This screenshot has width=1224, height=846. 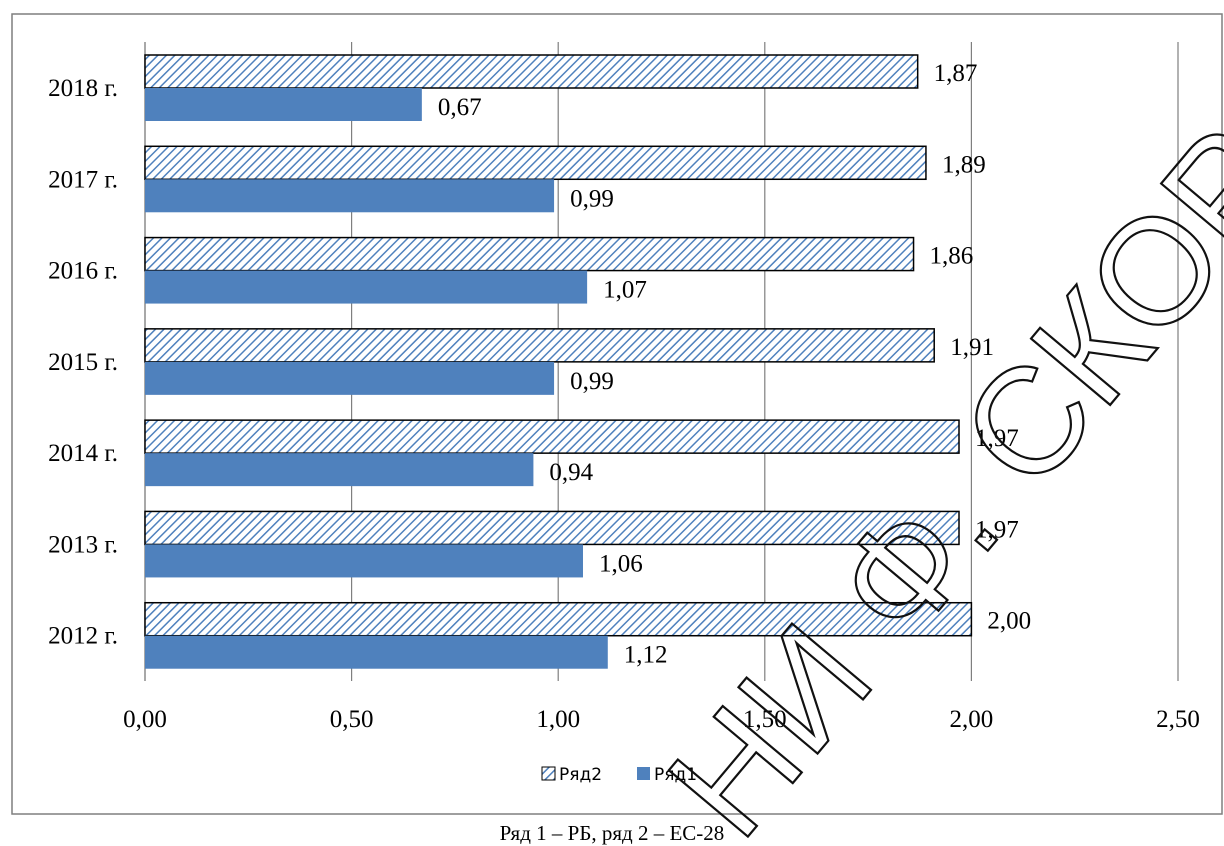 I want to click on data-label-ryad2-4: 1,86, so click(x=952, y=256).